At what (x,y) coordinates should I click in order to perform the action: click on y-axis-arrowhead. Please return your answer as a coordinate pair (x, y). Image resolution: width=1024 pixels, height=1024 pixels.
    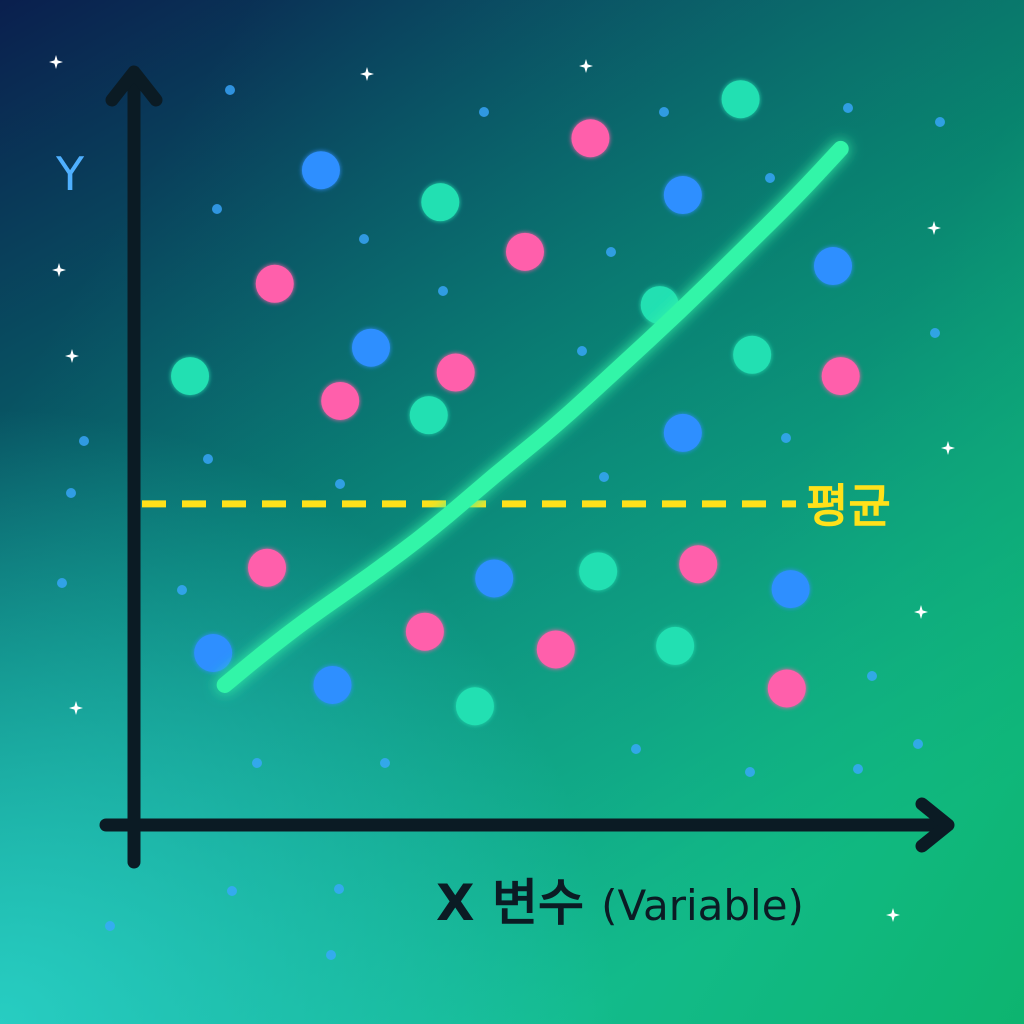
    Looking at the image, I should click on (134, 86).